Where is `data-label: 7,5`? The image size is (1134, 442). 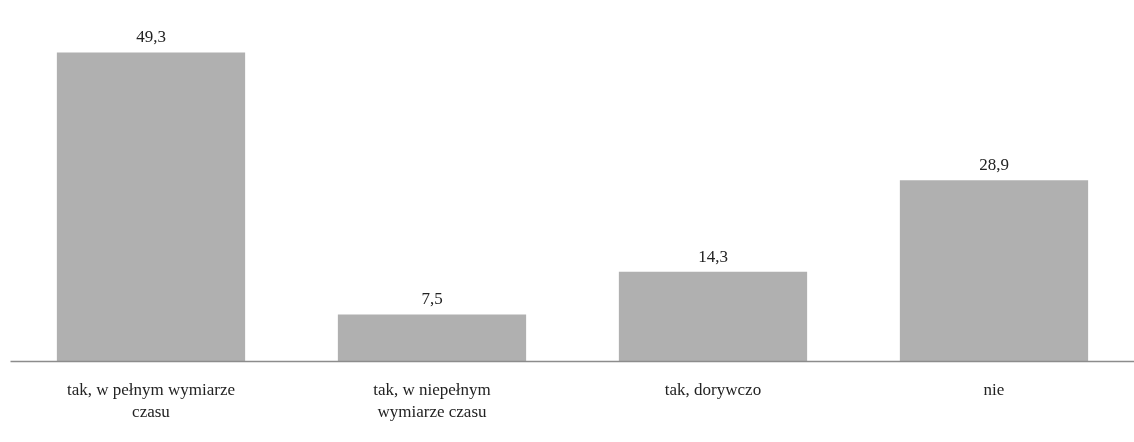
data-label: 7,5 is located at coordinates (432, 299).